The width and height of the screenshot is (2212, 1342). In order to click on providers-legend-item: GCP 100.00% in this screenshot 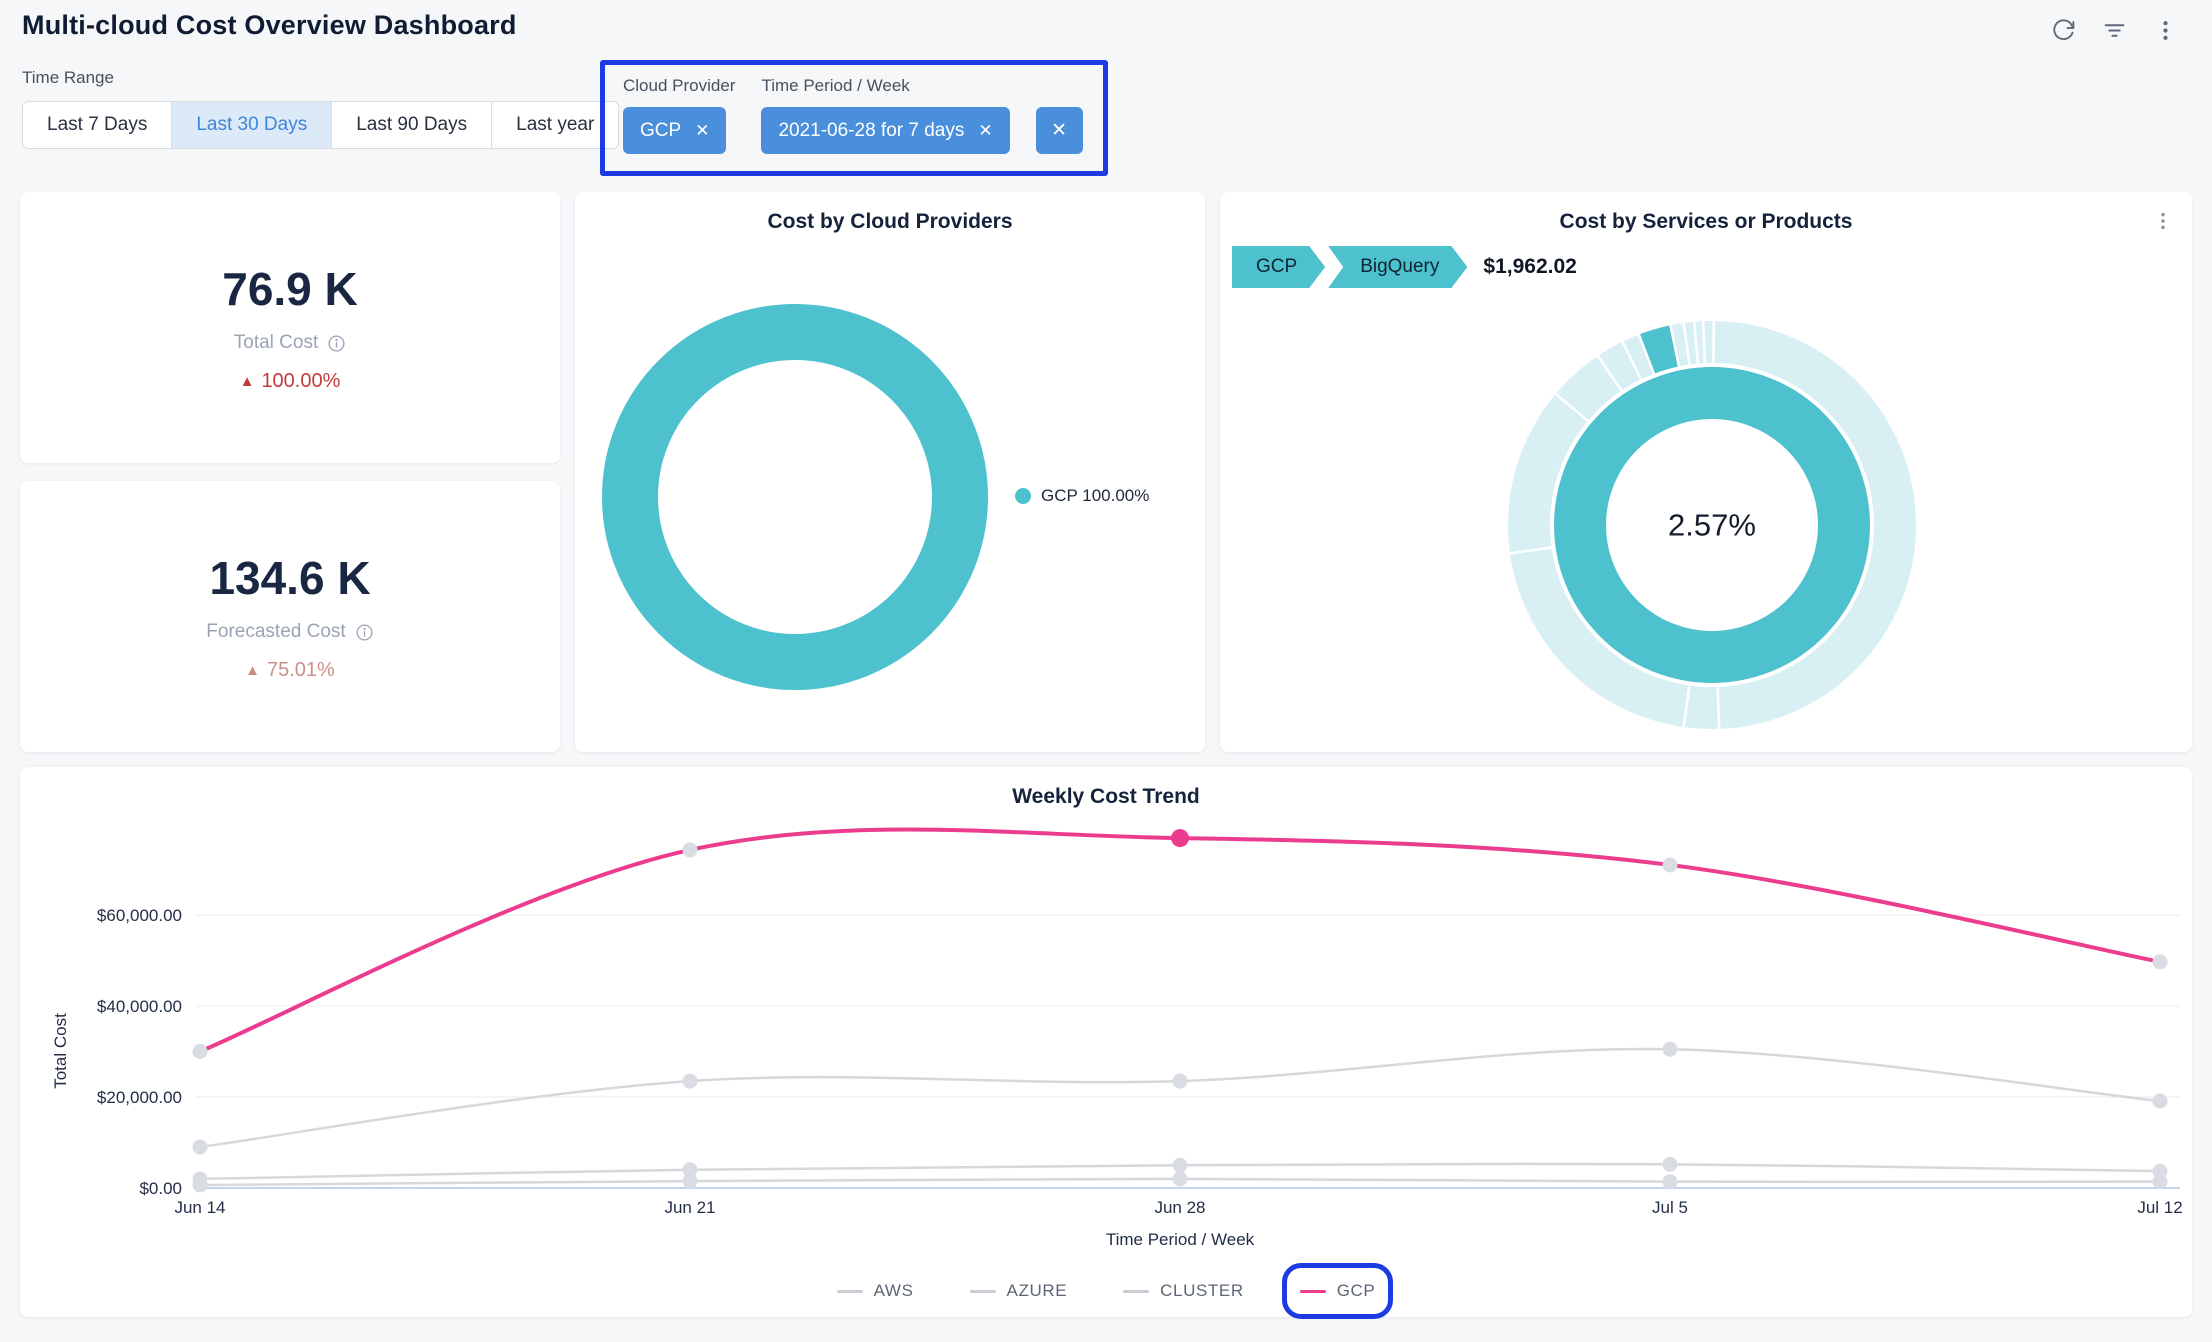, I will do `click(1082, 496)`.